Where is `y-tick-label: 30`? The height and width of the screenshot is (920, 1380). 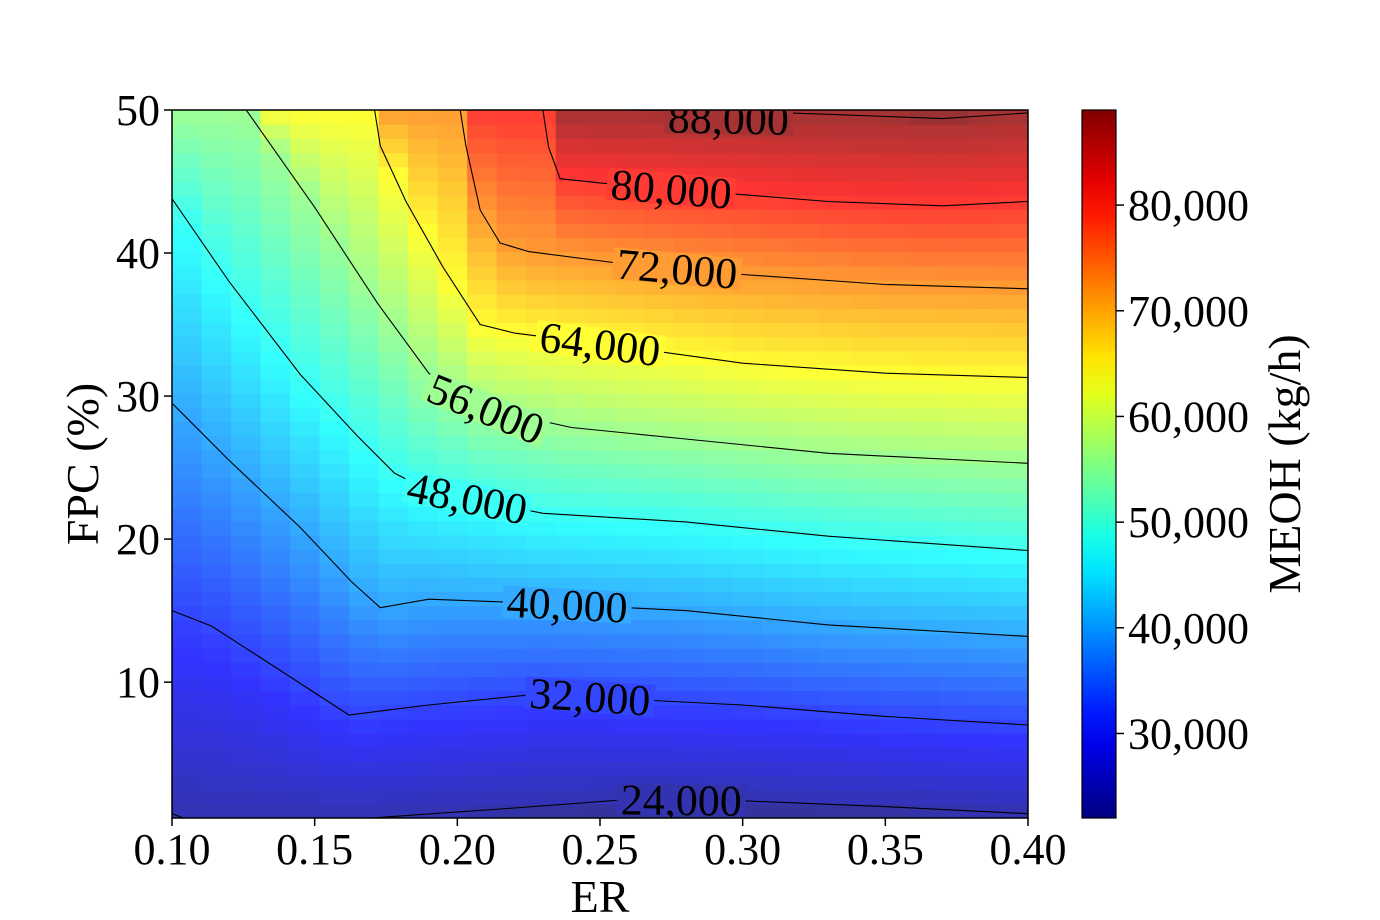 y-tick-label: 30 is located at coordinates (138, 396).